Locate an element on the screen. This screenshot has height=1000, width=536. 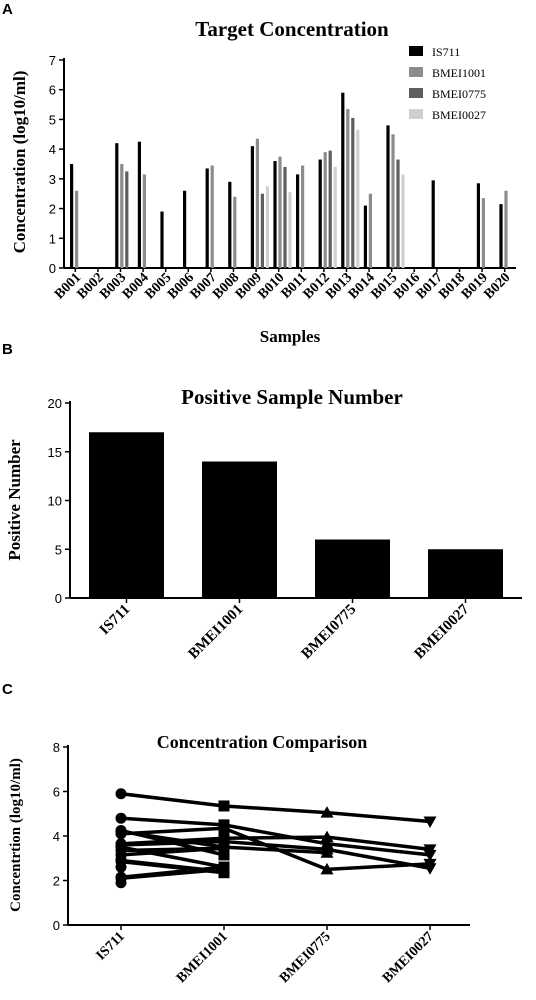
chart-a-y-tick-label: 0 is located at coordinates (52, 268).